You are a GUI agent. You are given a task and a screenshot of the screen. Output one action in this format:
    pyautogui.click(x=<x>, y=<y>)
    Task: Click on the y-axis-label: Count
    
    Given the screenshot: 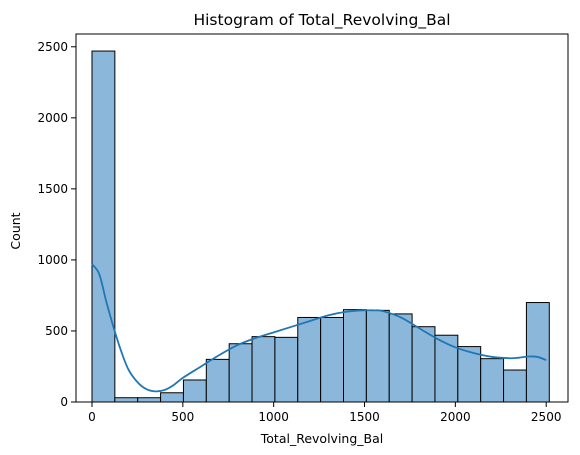 What is the action you would take?
    pyautogui.click(x=15, y=230)
    